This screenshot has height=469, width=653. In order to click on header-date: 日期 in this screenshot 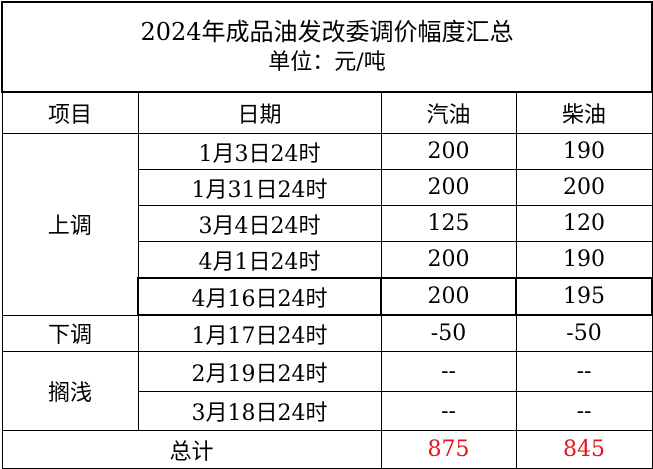, I will do `click(259, 112)`.